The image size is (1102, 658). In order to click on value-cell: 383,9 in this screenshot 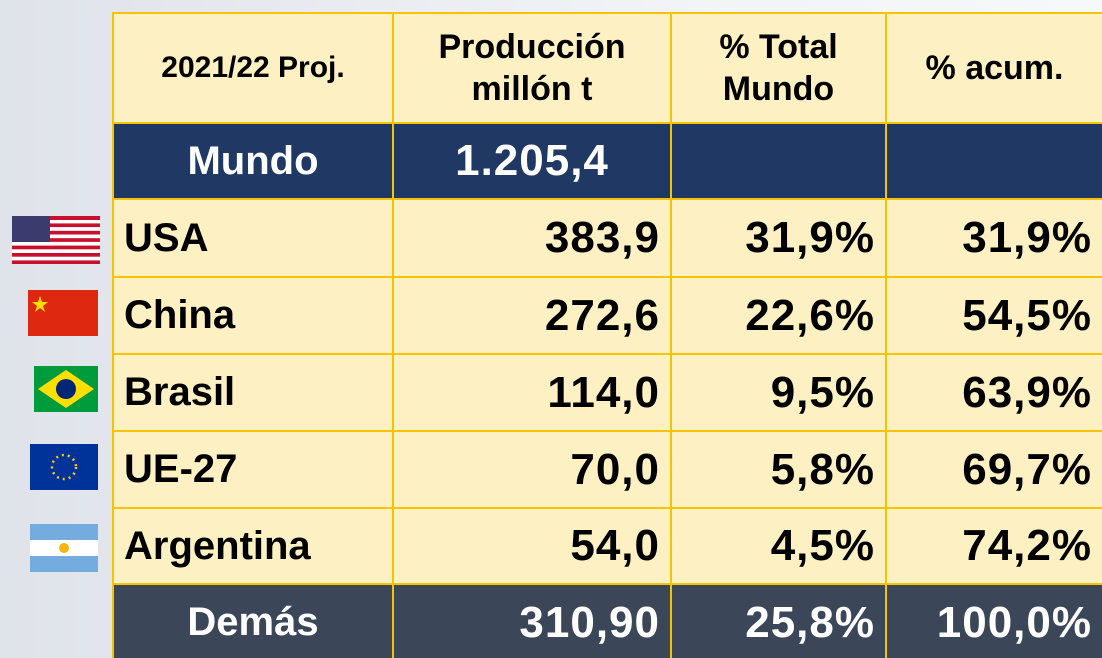, I will do `click(532, 238)`.